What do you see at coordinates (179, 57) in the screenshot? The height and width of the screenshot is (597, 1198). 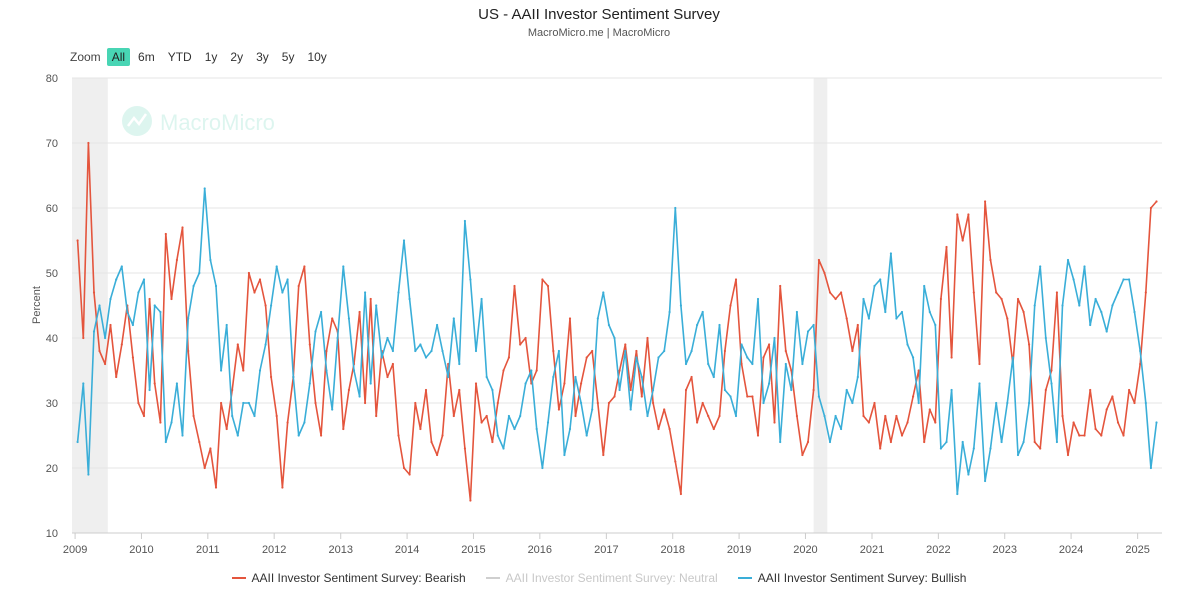 I see `zoom-ytd-button: YTD` at bounding box center [179, 57].